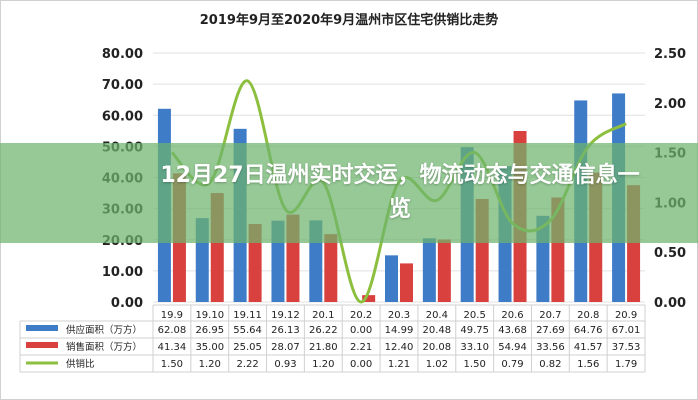  What do you see at coordinates (437, 364) in the screenshot?
I see `table-cell: 1.02` at bounding box center [437, 364].